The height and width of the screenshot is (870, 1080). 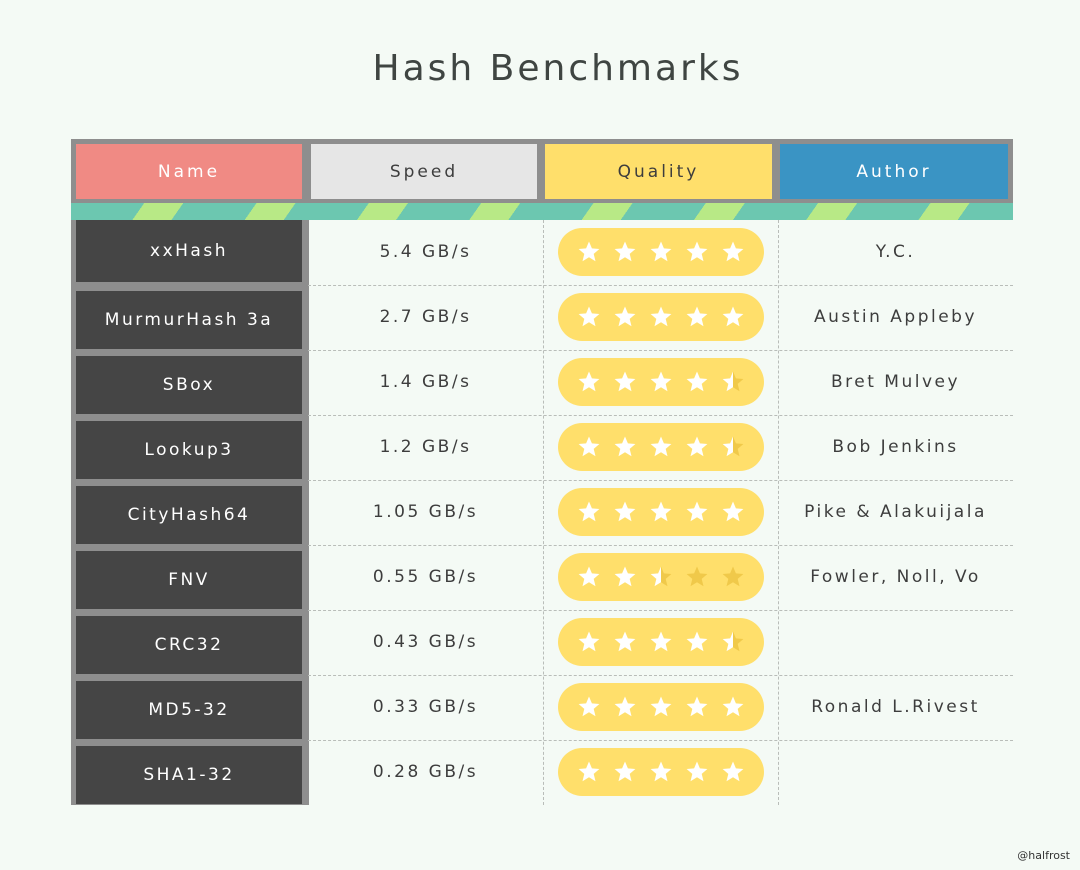 What do you see at coordinates (425, 577) in the screenshot?
I see `speed-cell: 0.55 GB/s` at bounding box center [425, 577].